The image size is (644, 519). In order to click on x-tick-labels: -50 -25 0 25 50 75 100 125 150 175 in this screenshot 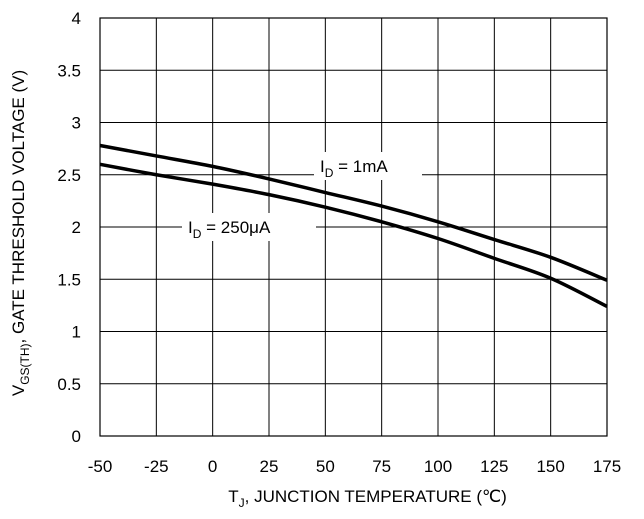, I will do `click(354, 466)`.